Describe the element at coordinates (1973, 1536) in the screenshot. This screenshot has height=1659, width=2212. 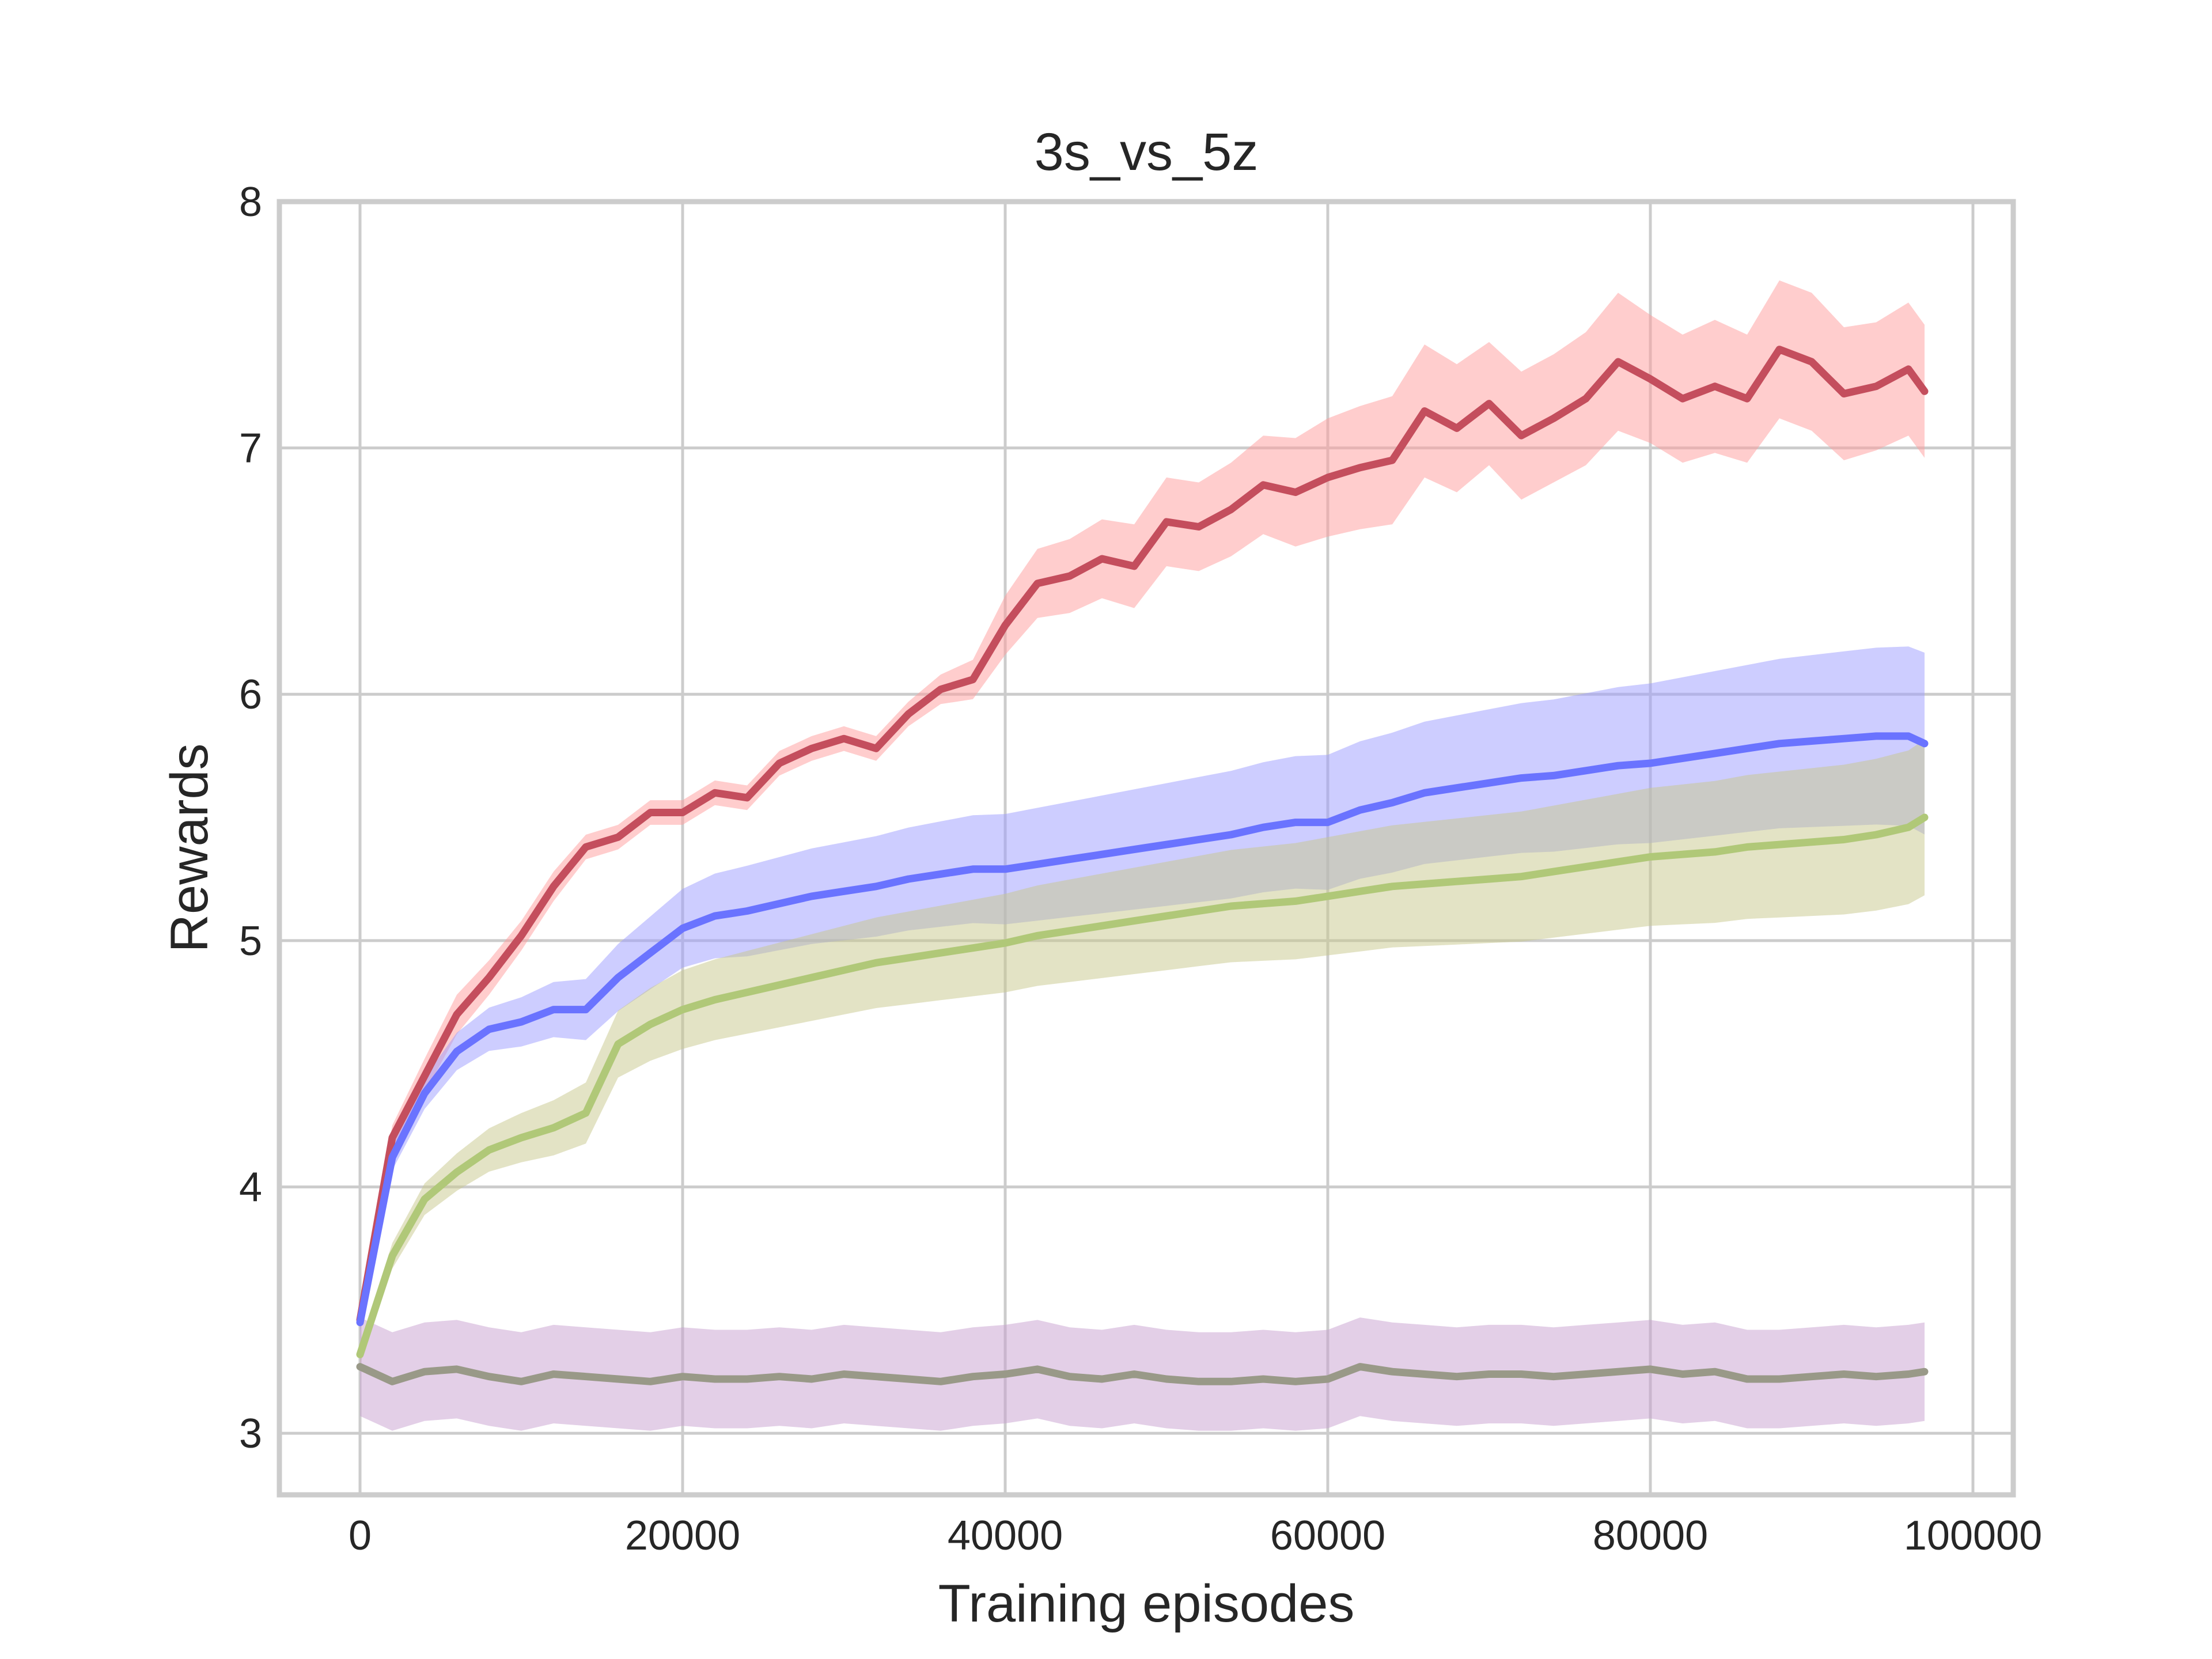
I see `x-tick-label: 100000` at that location.